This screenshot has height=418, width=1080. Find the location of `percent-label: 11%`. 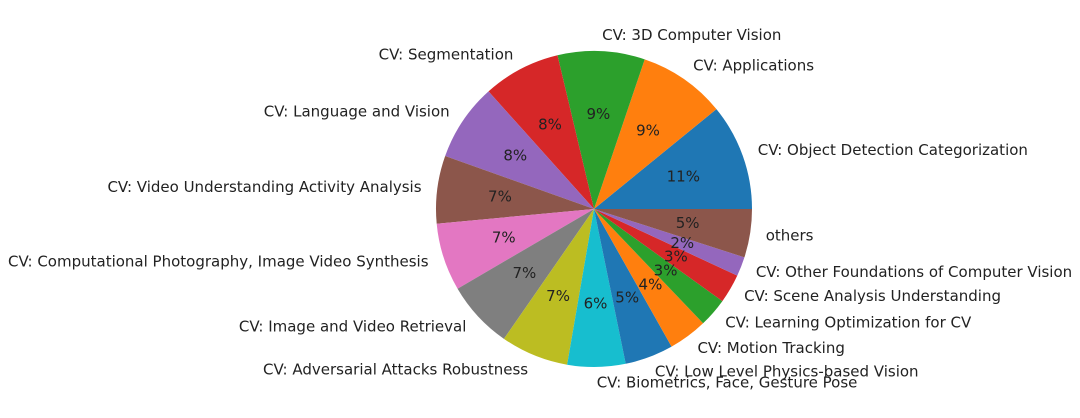

percent-label: 11% is located at coordinates (683, 177).